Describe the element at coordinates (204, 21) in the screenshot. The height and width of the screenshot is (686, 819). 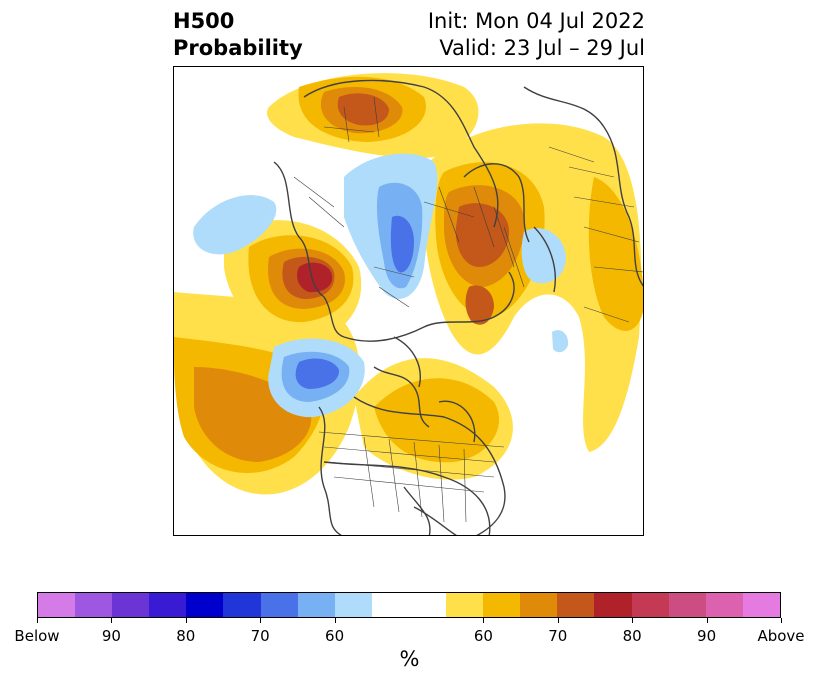
I see `title-variable: H500` at that location.